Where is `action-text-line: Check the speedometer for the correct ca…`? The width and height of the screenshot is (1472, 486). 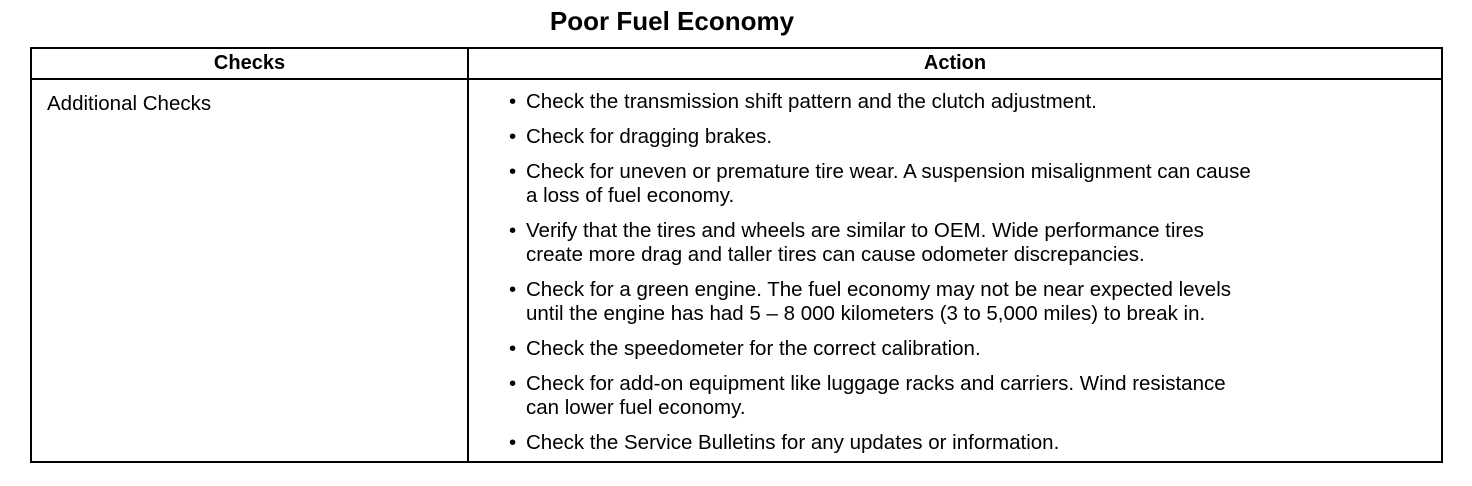
action-text-line: Check the speedometer for the correct ca… is located at coordinates (753, 348).